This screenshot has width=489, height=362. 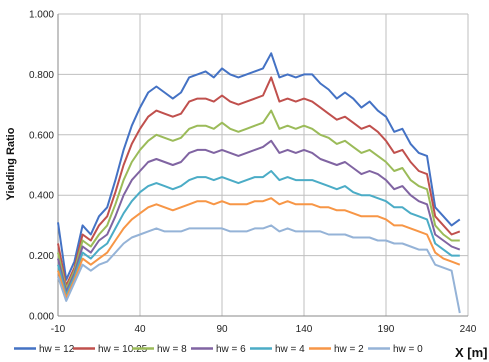 I want to click on x-tick-label: 190, so click(x=386, y=329).